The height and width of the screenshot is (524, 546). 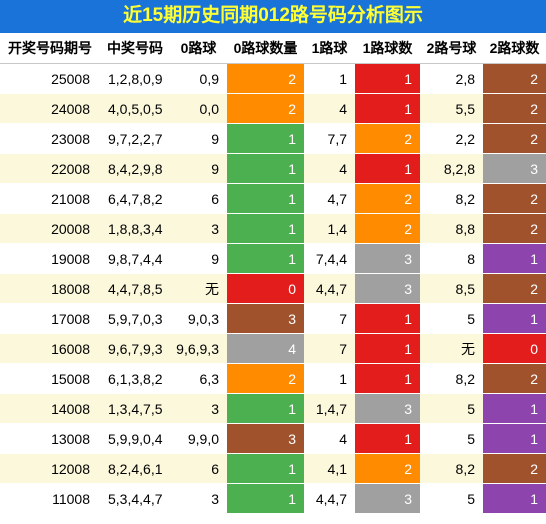 What do you see at coordinates (198, 438) in the screenshot?
I see `route0-cell: 9,9,0` at bounding box center [198, 438].